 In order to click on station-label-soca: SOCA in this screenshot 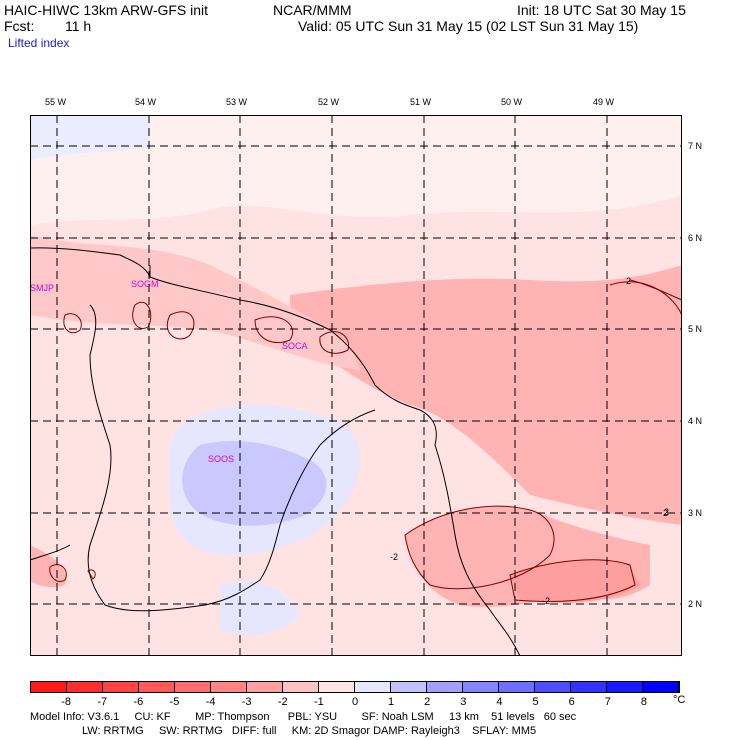, I will do `click(295, 346)`.